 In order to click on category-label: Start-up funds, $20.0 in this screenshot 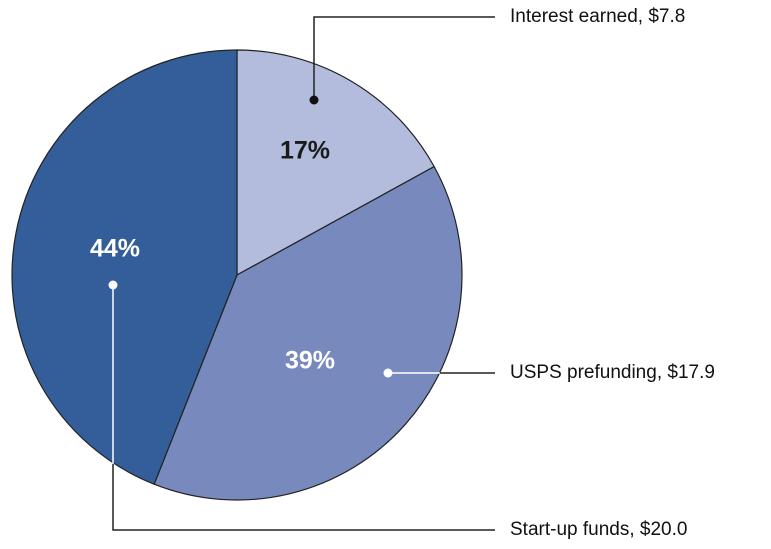, I will do `click(598, 529)`.